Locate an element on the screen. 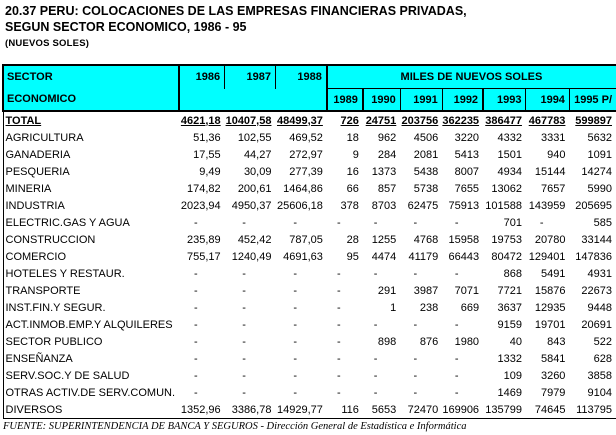 The width and height of the screenshot is (616, 435). header-empty-1988 is located at coordinates (301, 100).